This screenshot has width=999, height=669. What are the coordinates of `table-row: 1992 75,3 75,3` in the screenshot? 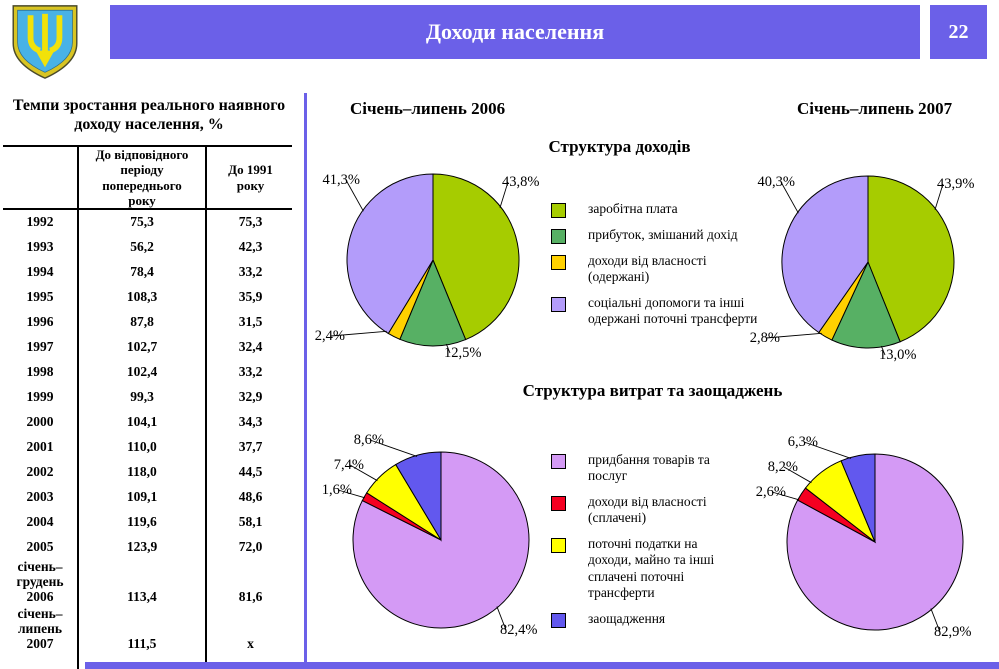 It's located at (147, 223).